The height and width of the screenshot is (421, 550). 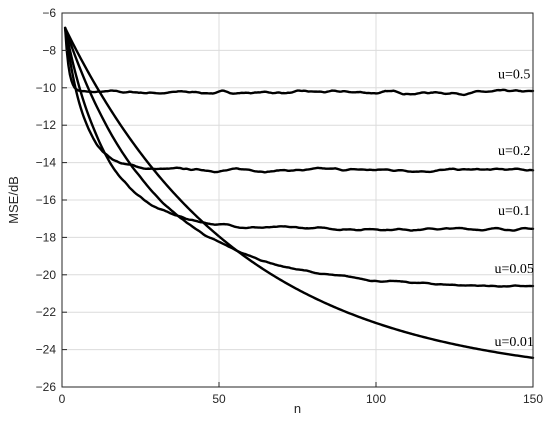 What do you see at coordinates (514, 74) in the screenshot?
I see `series-annotation-0: u=0.5` at bounding box center [514, 74].